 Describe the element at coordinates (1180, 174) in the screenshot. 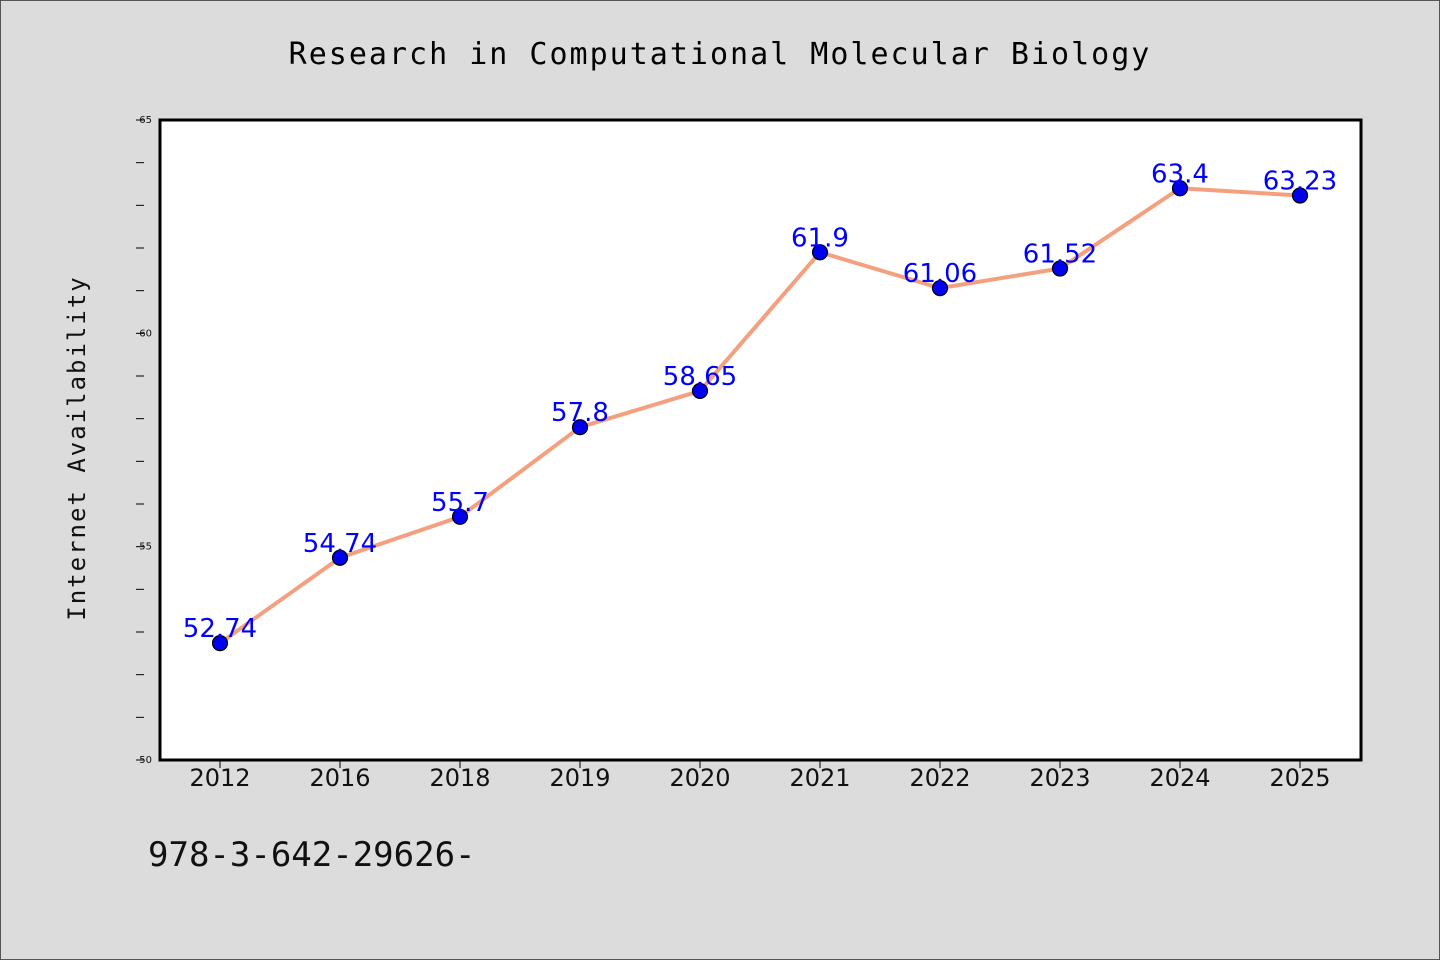

I see `data-value-label: 63.4` at that location.